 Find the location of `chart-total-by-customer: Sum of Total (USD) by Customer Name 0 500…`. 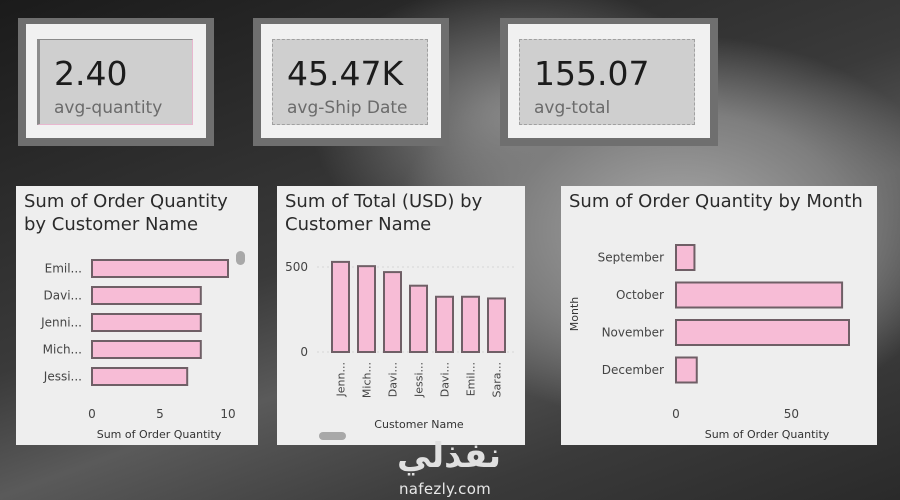

chart-total-by-customer: Sum of Total (USD) by Customer Name 0 500… is located at coordinates (401, 315).